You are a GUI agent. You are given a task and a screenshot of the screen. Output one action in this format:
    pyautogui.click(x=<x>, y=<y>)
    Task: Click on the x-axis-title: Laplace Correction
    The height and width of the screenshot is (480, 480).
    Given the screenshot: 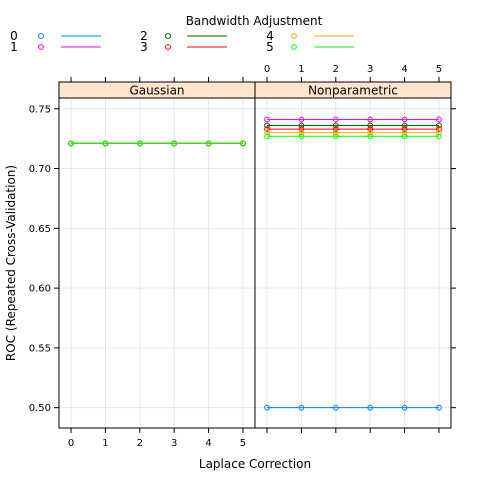 What is the action you would take?
    pyautogui.click(x=255, y=464)
    